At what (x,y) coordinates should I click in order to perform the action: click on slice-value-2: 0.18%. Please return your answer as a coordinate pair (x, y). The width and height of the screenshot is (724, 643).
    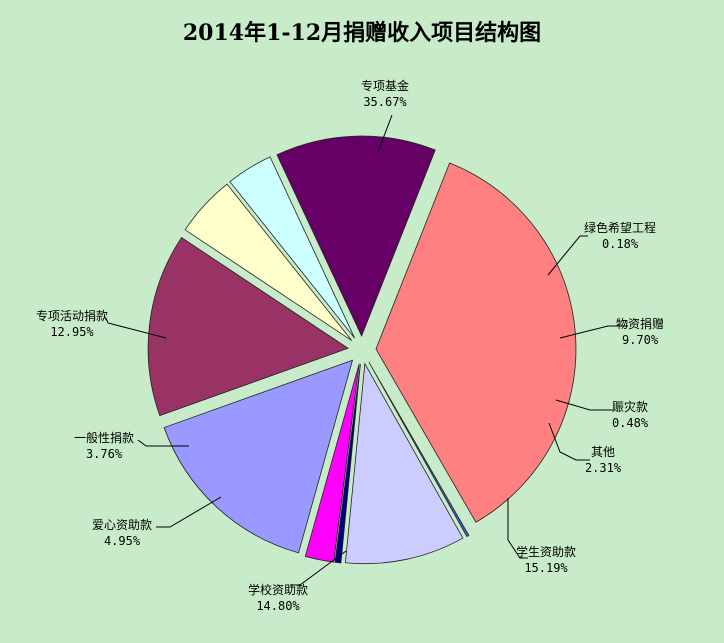
    Looking at the image, I should click on (620, 244).